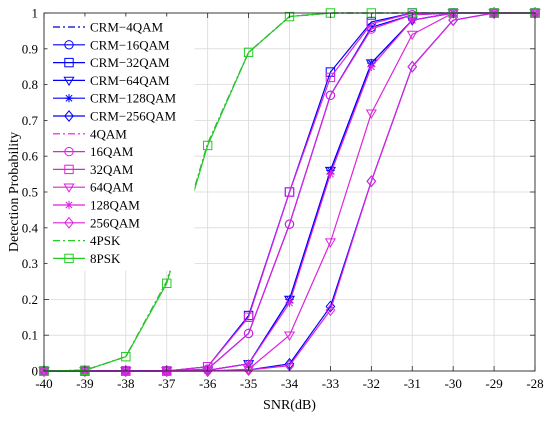 This screenshot has width=550, height=423. What do you see at coordinates (87, 258) in the screenshot?
I see `legend-entry: 8PSK` at bounding box center [87, 258].